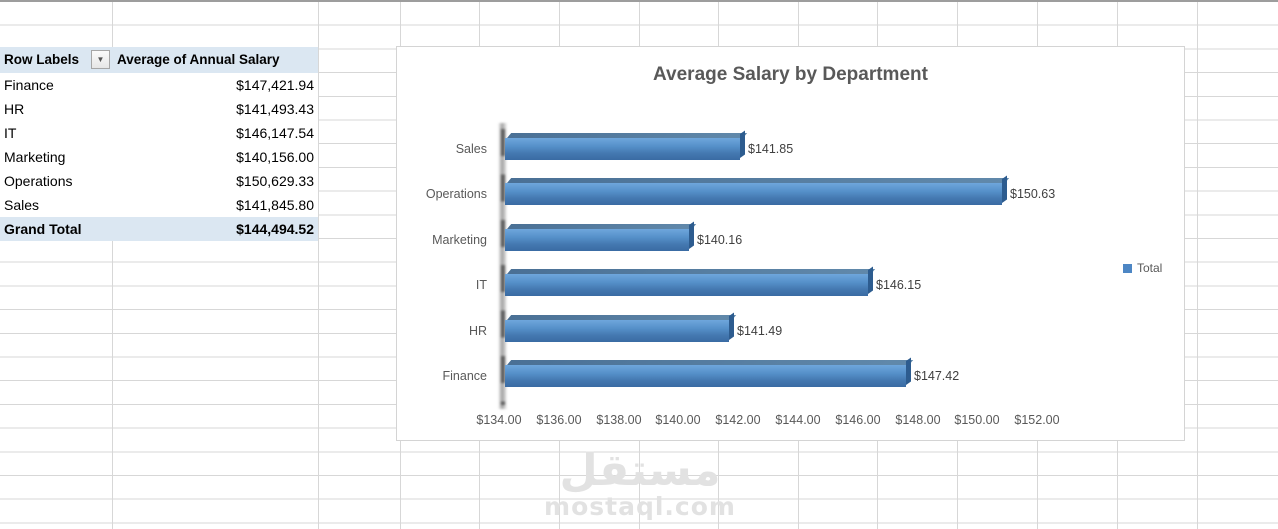 This screenshot has width=1278, height=529. Describe the element at coordinates (1033, 194) in the screenshot. I see `data-label: $150.63` at that location.